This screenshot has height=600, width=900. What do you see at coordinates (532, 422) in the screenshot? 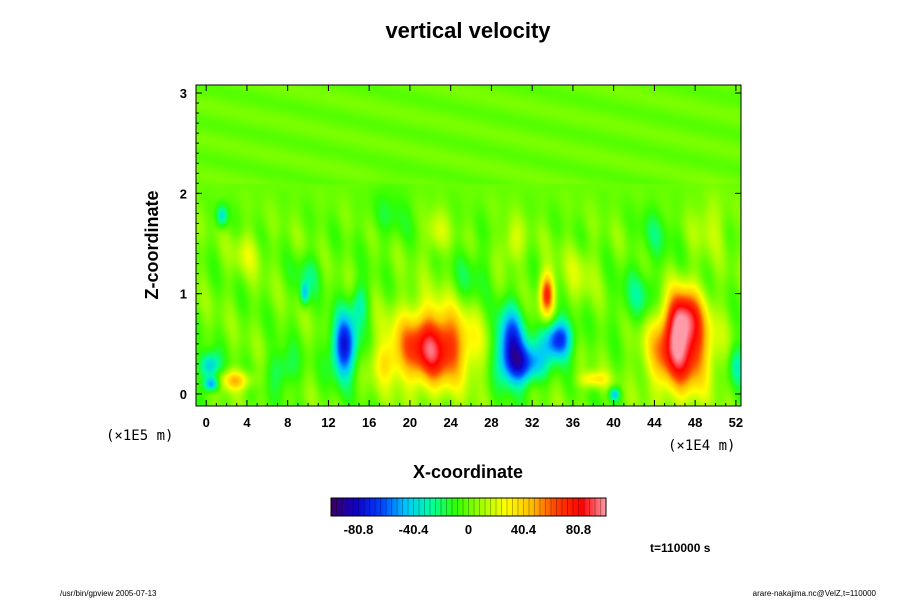
I see `x-tick-label: 32` at bounding box center [532, 422].